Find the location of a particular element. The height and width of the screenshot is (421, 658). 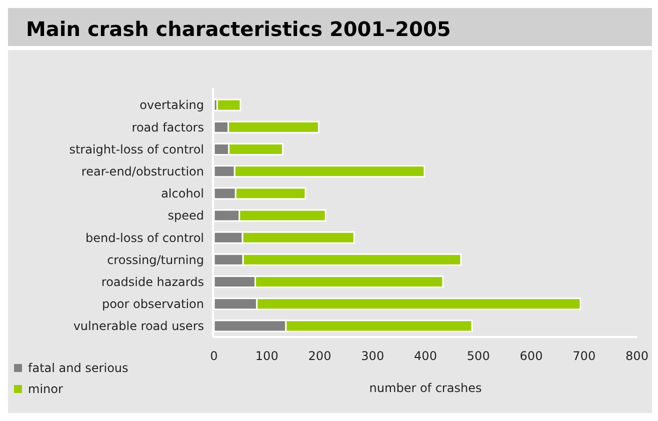

x-tick-label: 600 is located at coordinates (531, 356).